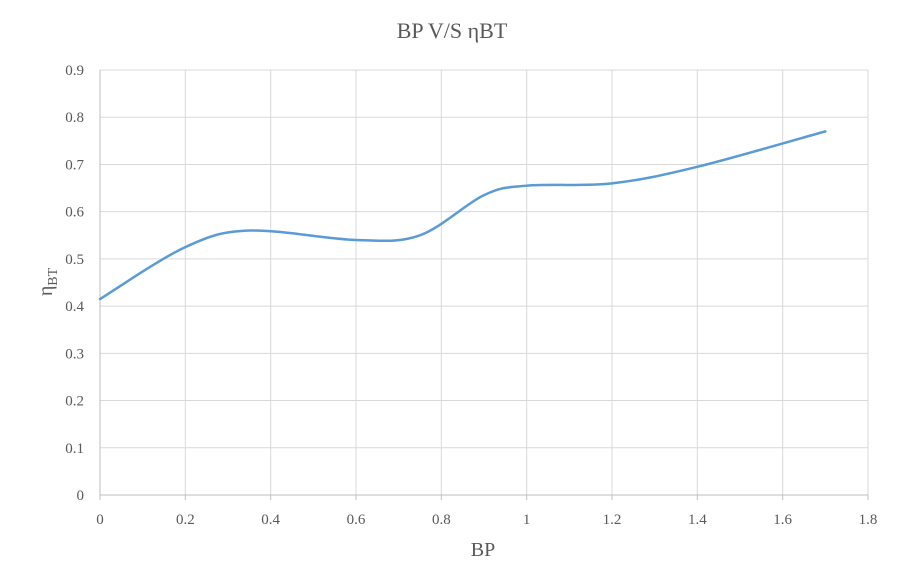  What do you see at coordinates (53, 276) in the screenshot?
I see `y-axis-title-subscript: BT` at bounding box center [53, 276].